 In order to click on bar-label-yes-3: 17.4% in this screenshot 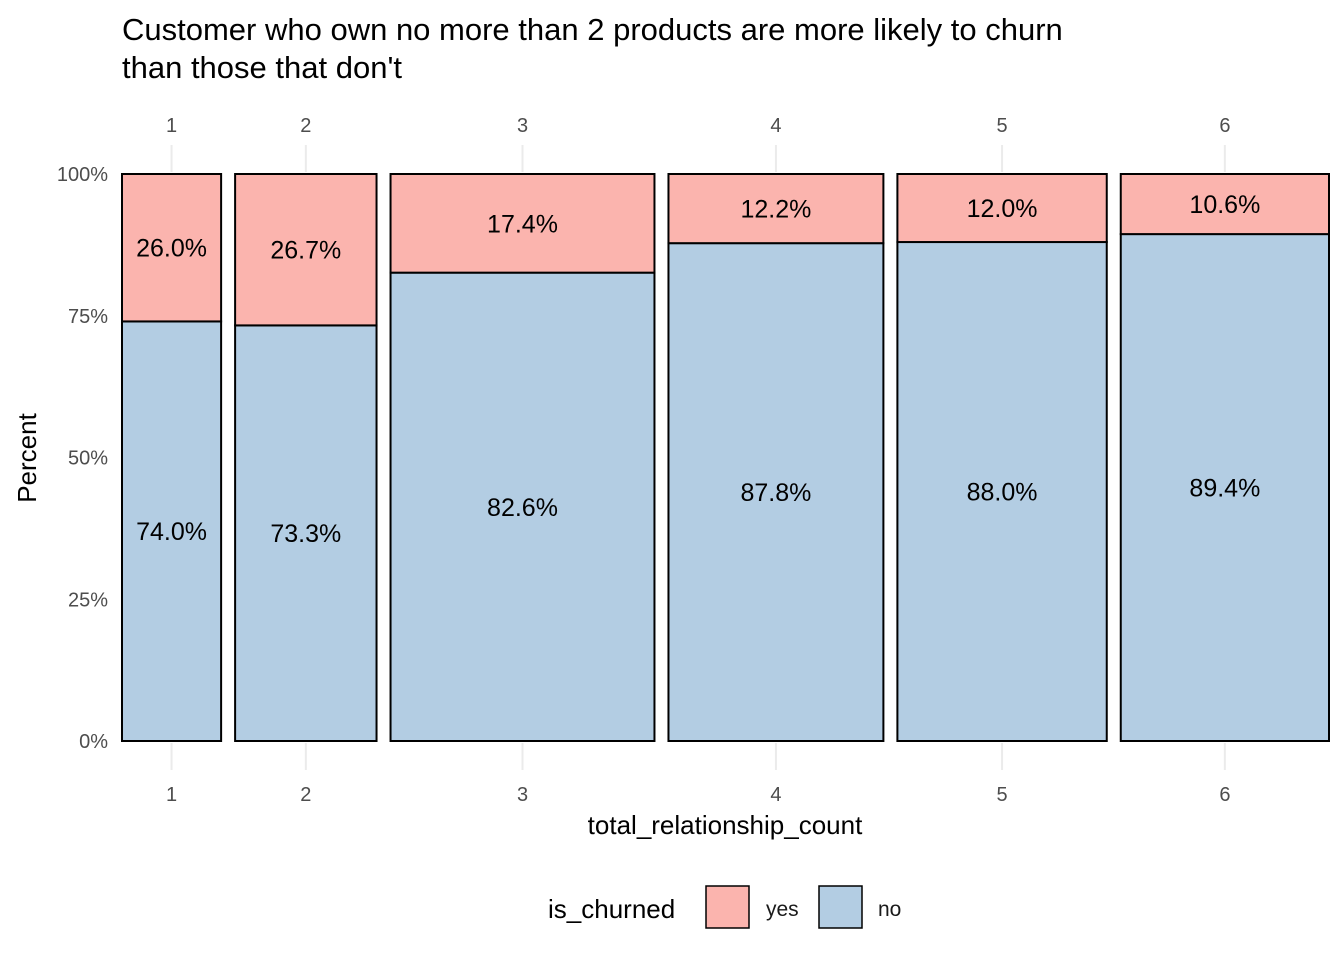, I will do `click(522, 224)`.